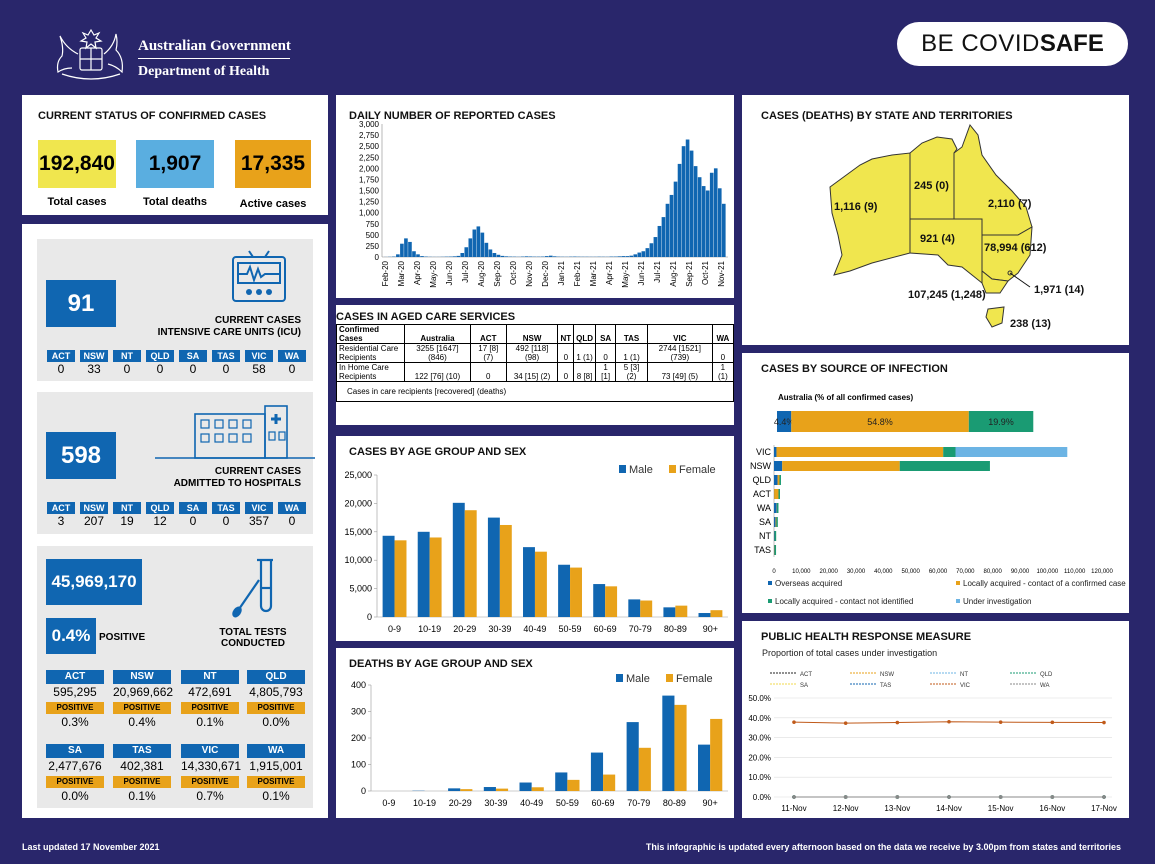 This screenshot has height=864, width=1155. I want to click on legend-swatch-male, so click(619, 678).